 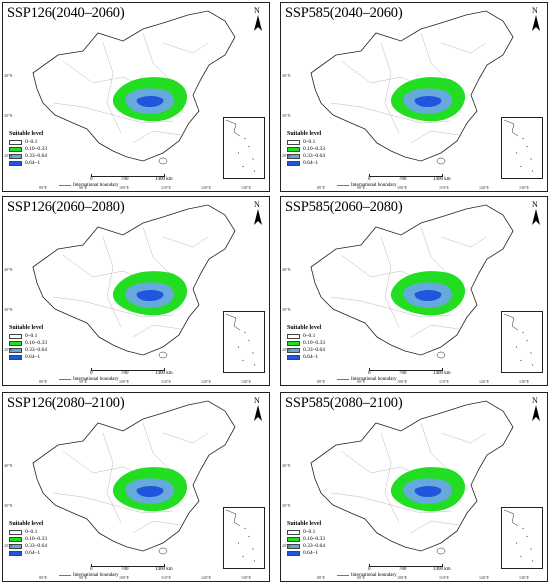 What do you see at coordinates (344, 403) in the screenshot?
I see `panel-title: SSP585(2080–2100)` at bounding box center [344, 403].